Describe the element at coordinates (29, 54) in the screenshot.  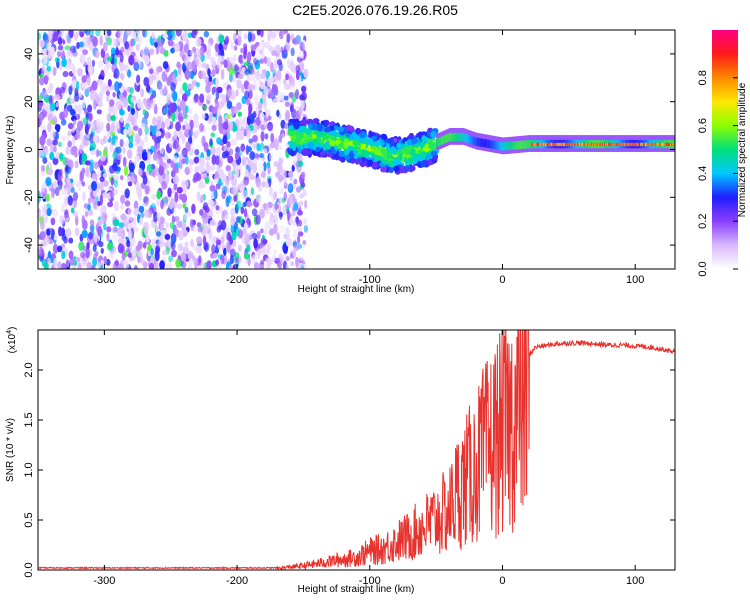
I see `y-tick-label: 40` at that location.